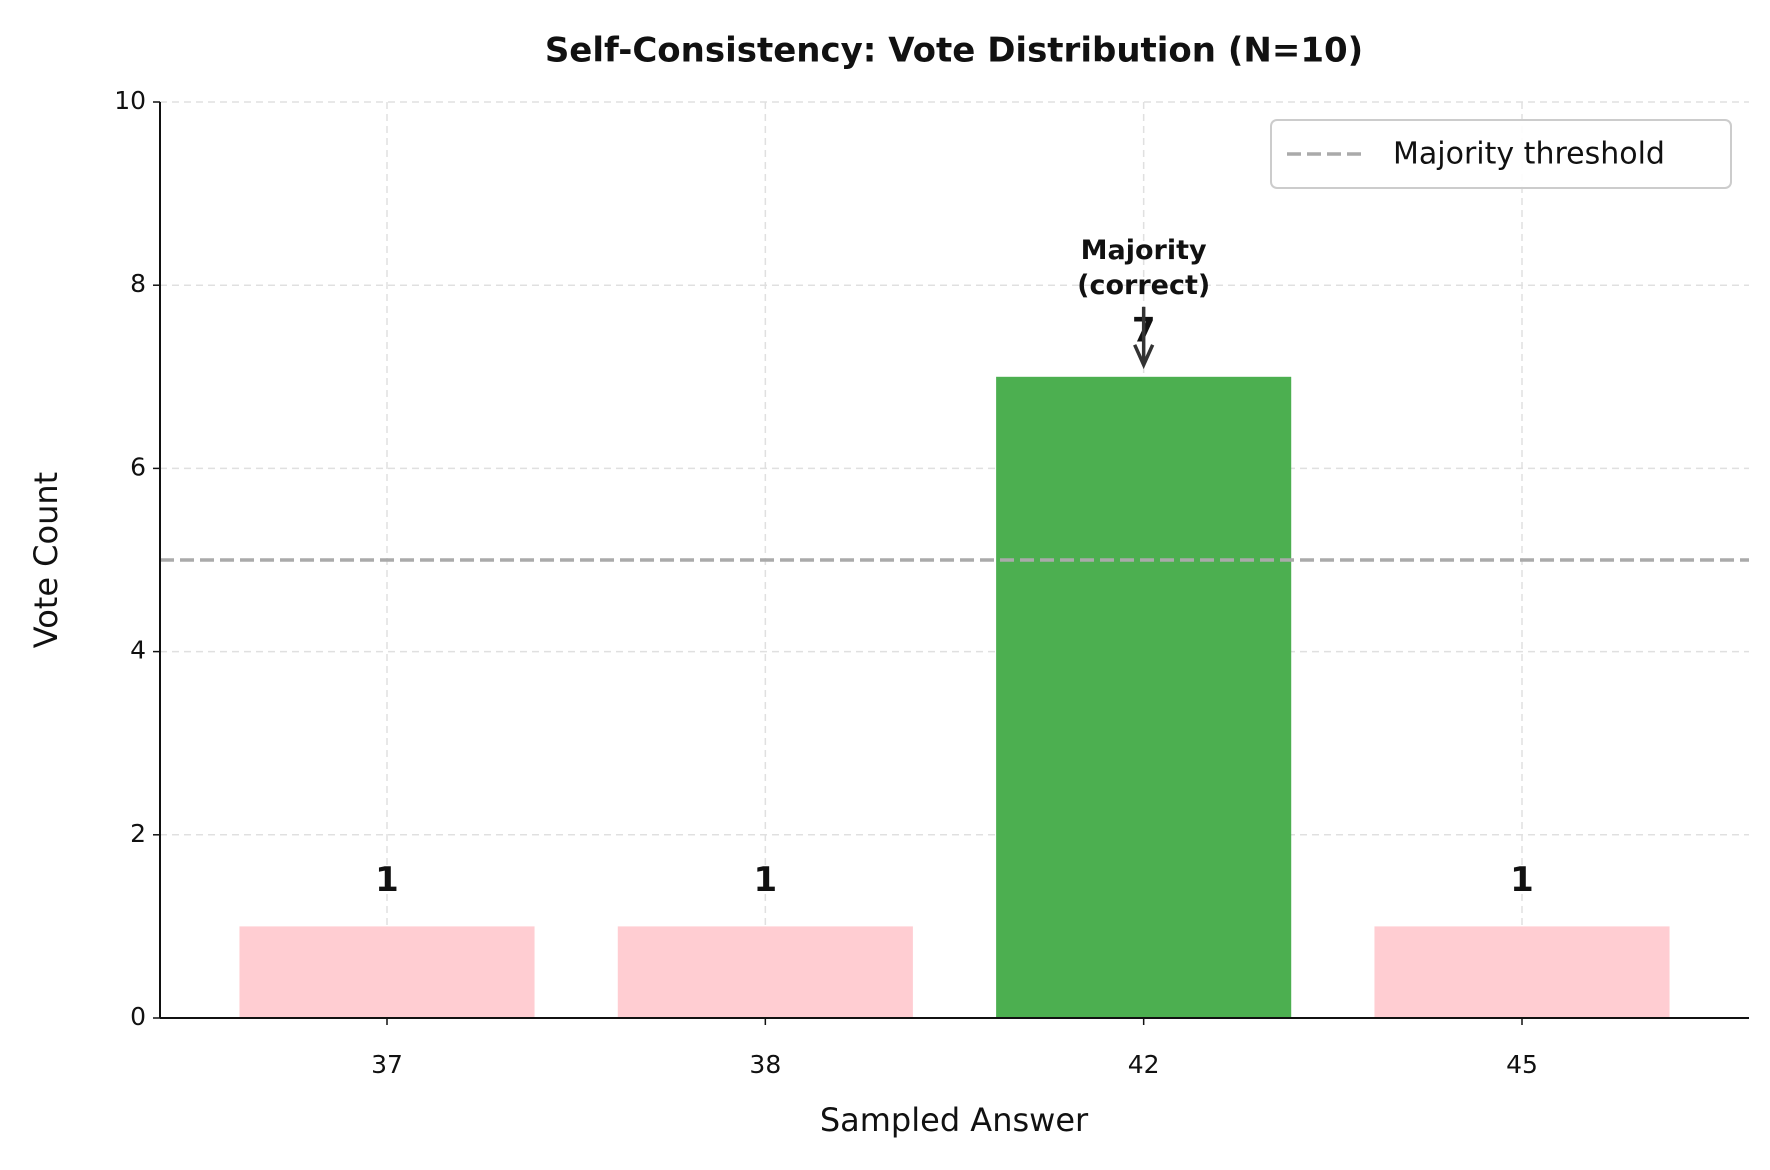 The height and width of the screenshot is (1170, 1770). Describe the element at coordinates (954, 1120) in the screenshot. I see `x-axis-label: Sampled Answer` at that location.